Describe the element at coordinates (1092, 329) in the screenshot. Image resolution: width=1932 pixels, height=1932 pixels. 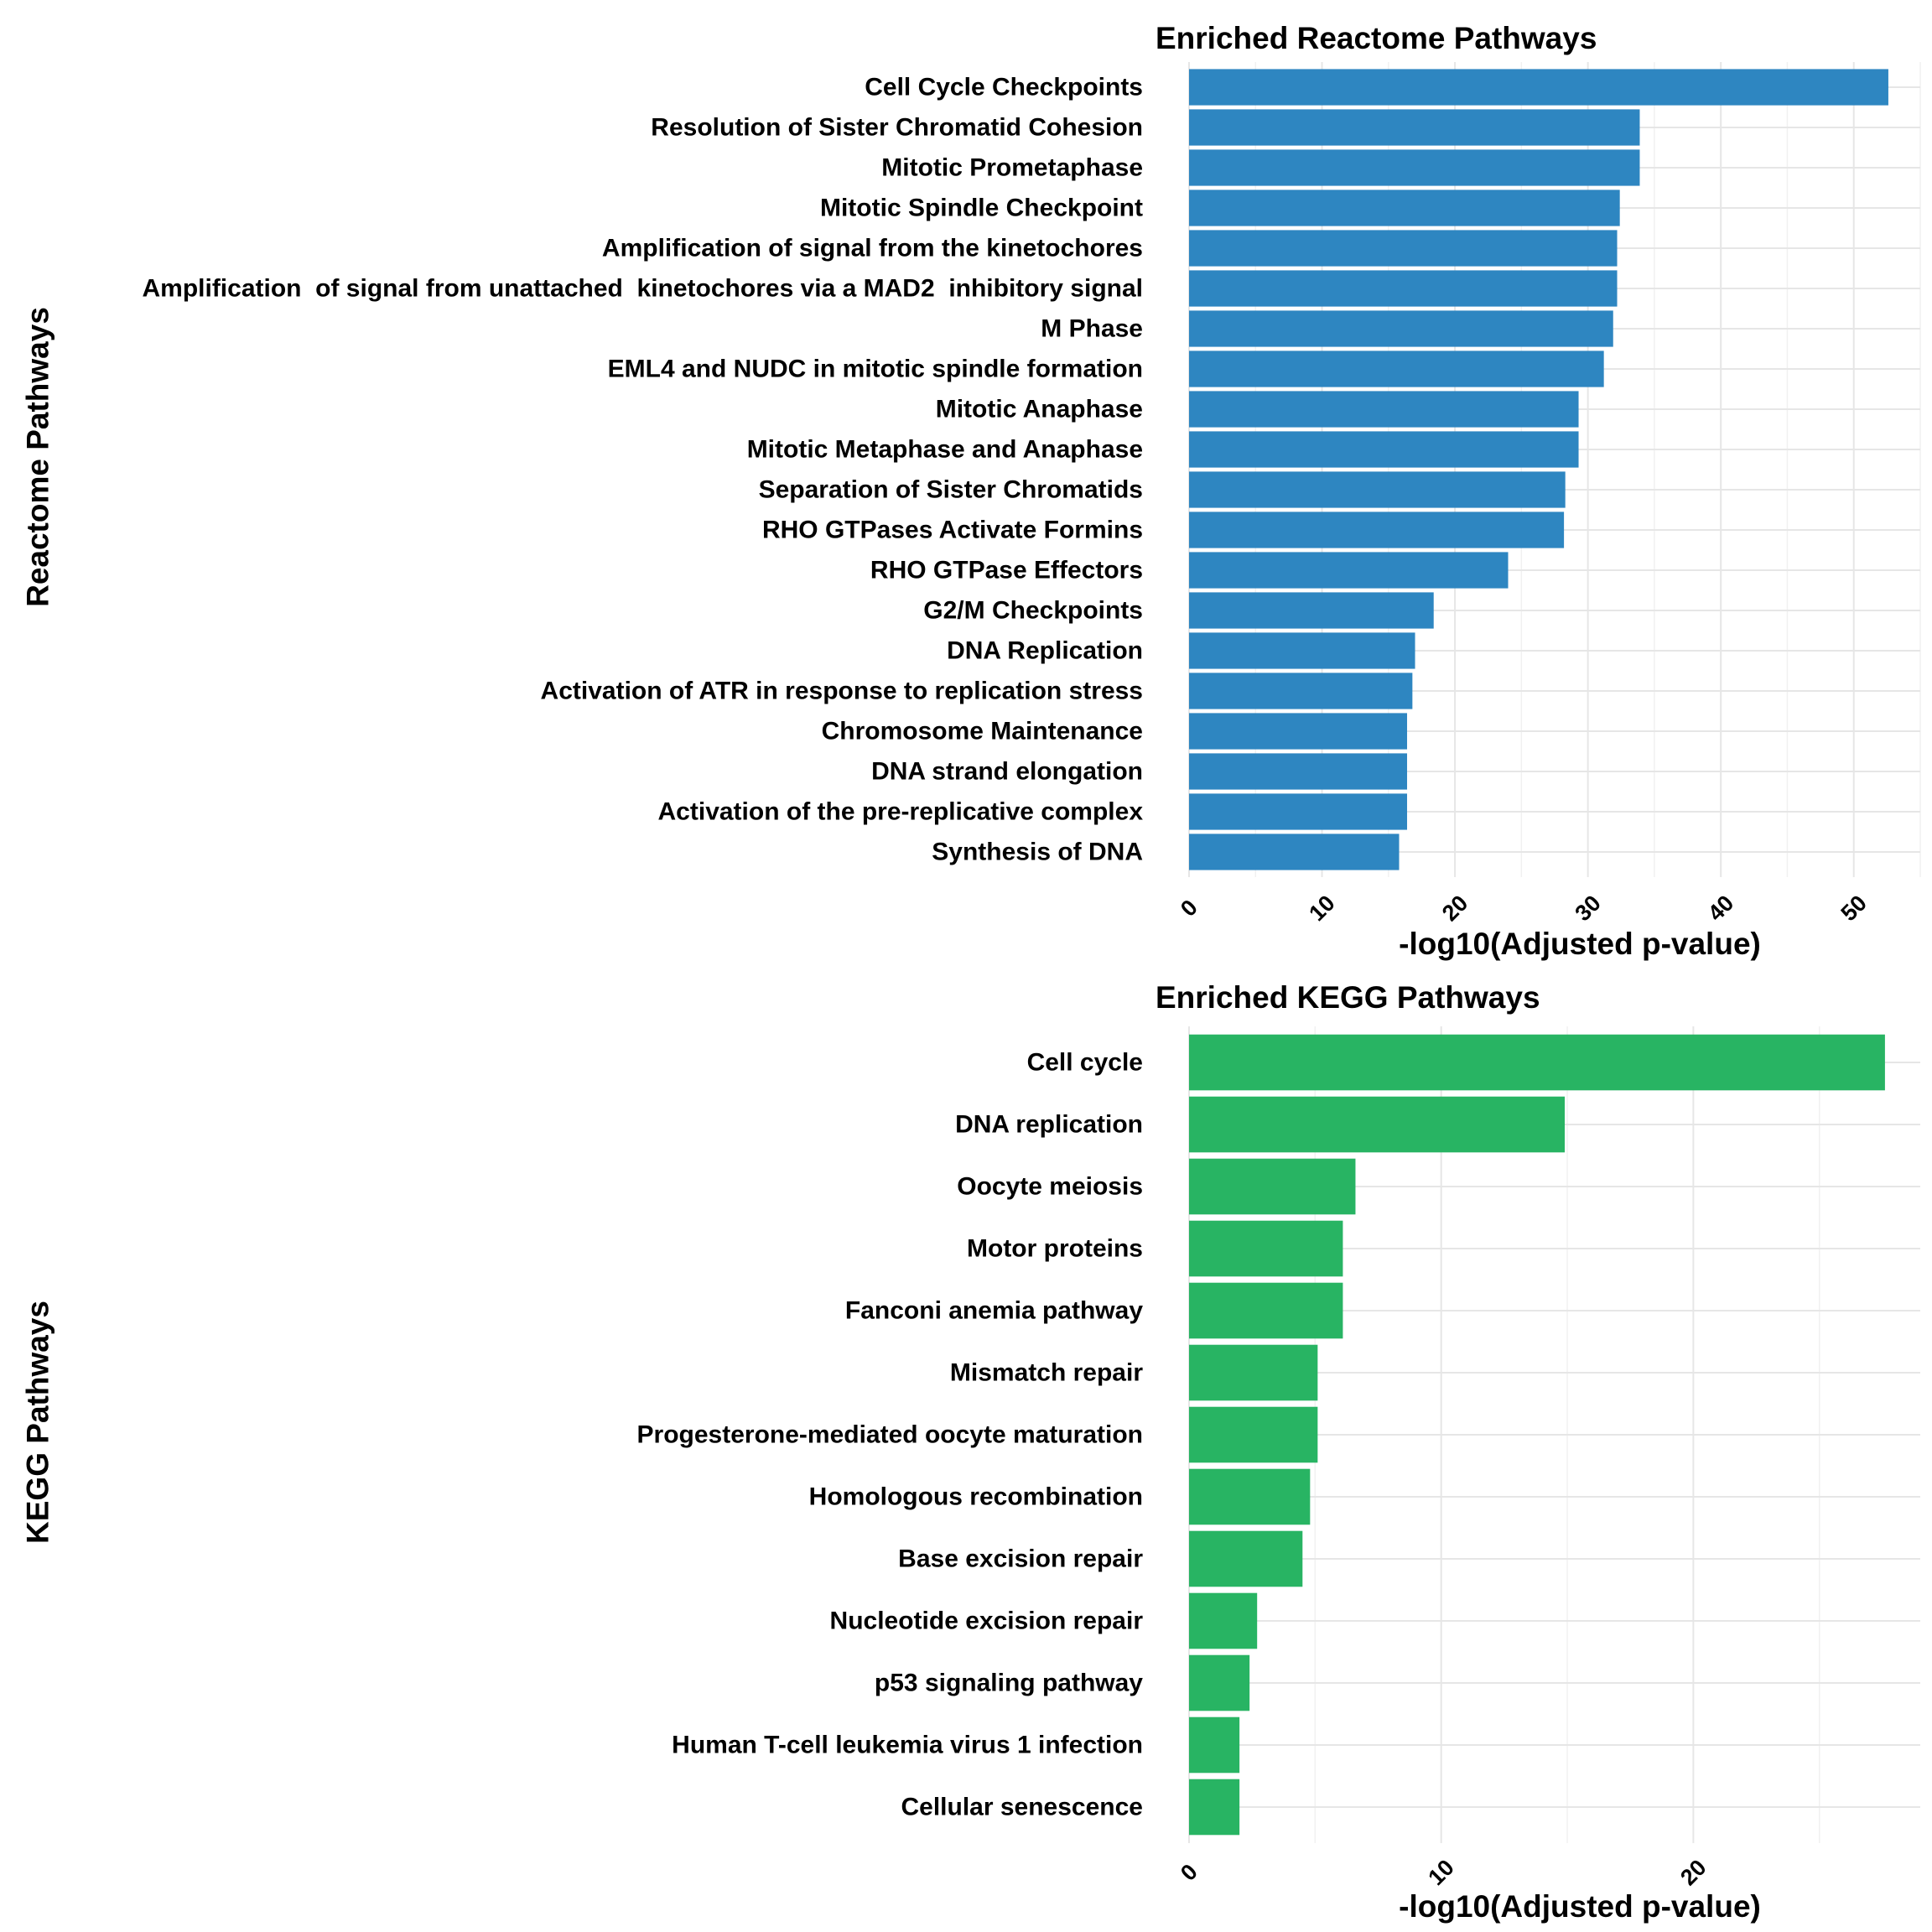
I see `reactome-category-label: M Phase` at that location.